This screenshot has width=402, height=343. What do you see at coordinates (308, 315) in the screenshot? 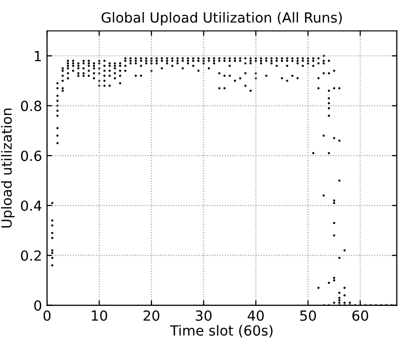
I see `x-tick-label: 50` at bounding box center [308, 315].